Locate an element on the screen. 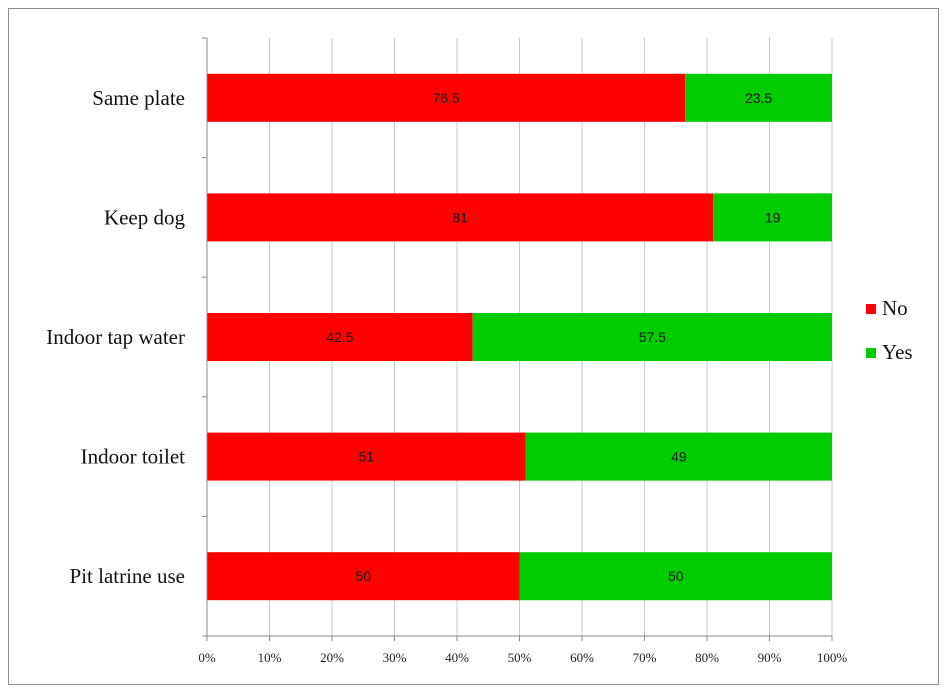  data-label: 57.5 is located at coordinates (652, 337).